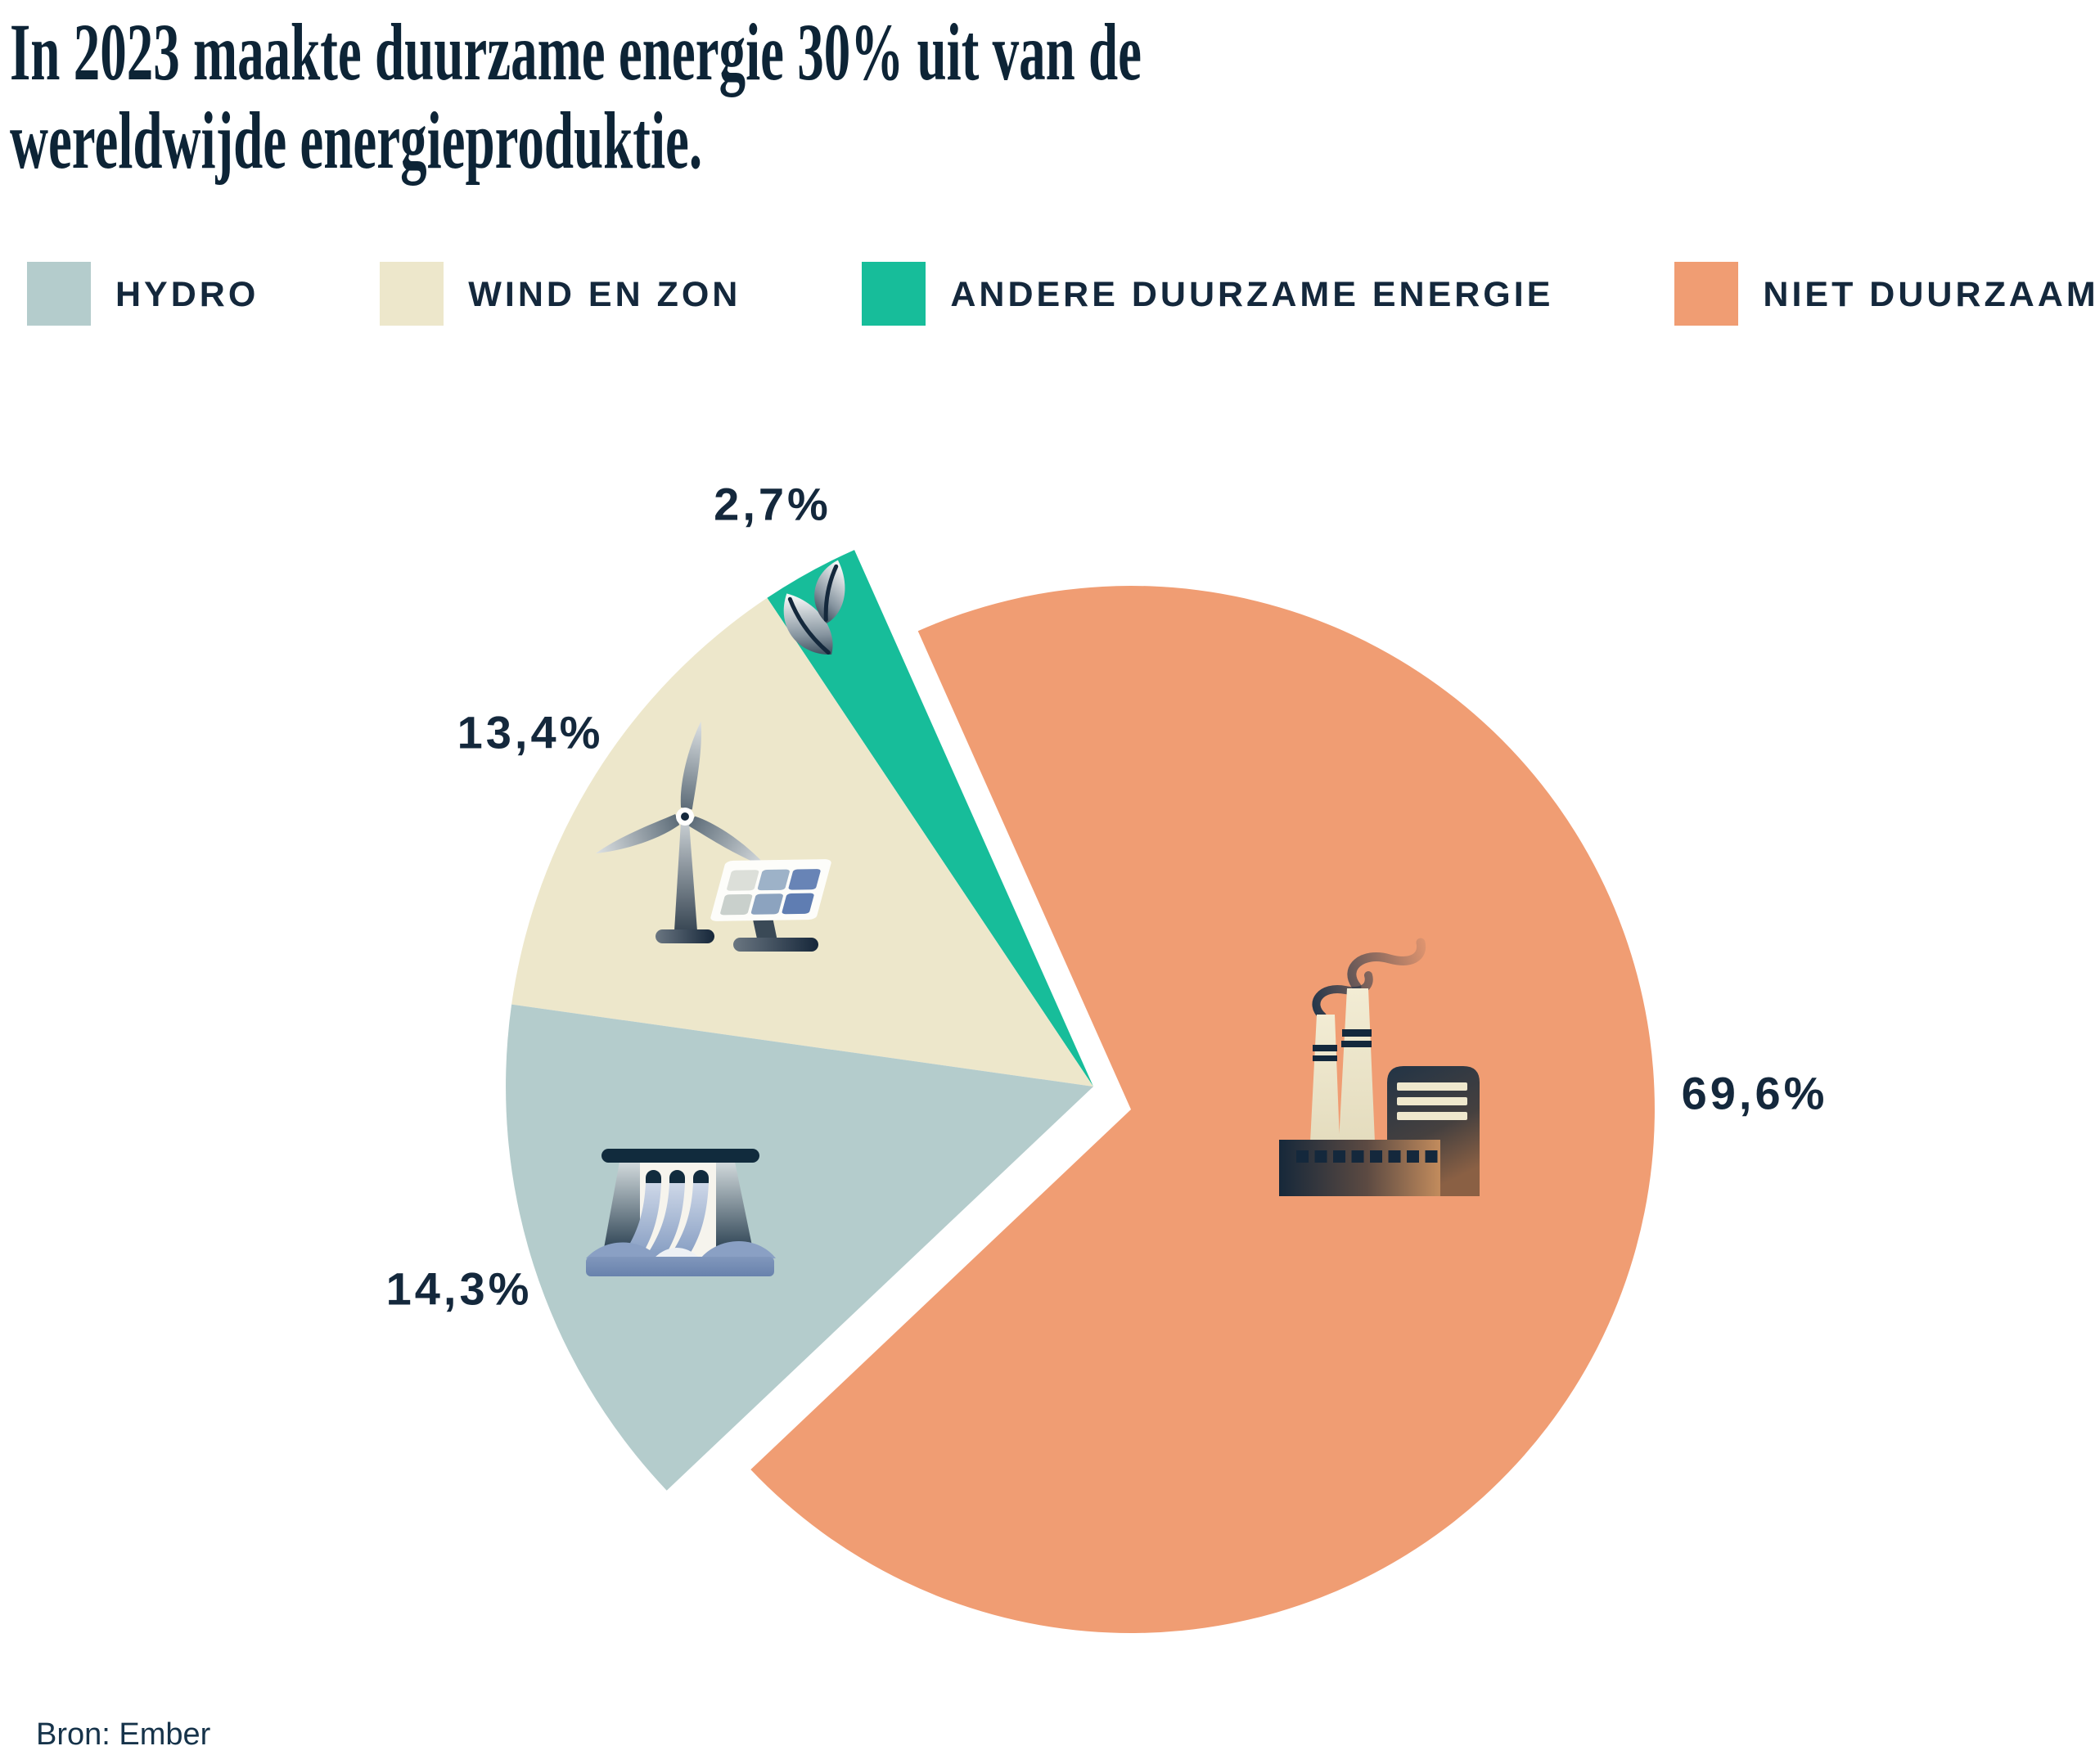 Image resolution: width=2095 pixels, height=1764 pixels. I want to click on dam-left-wall, so click(620, 1212).